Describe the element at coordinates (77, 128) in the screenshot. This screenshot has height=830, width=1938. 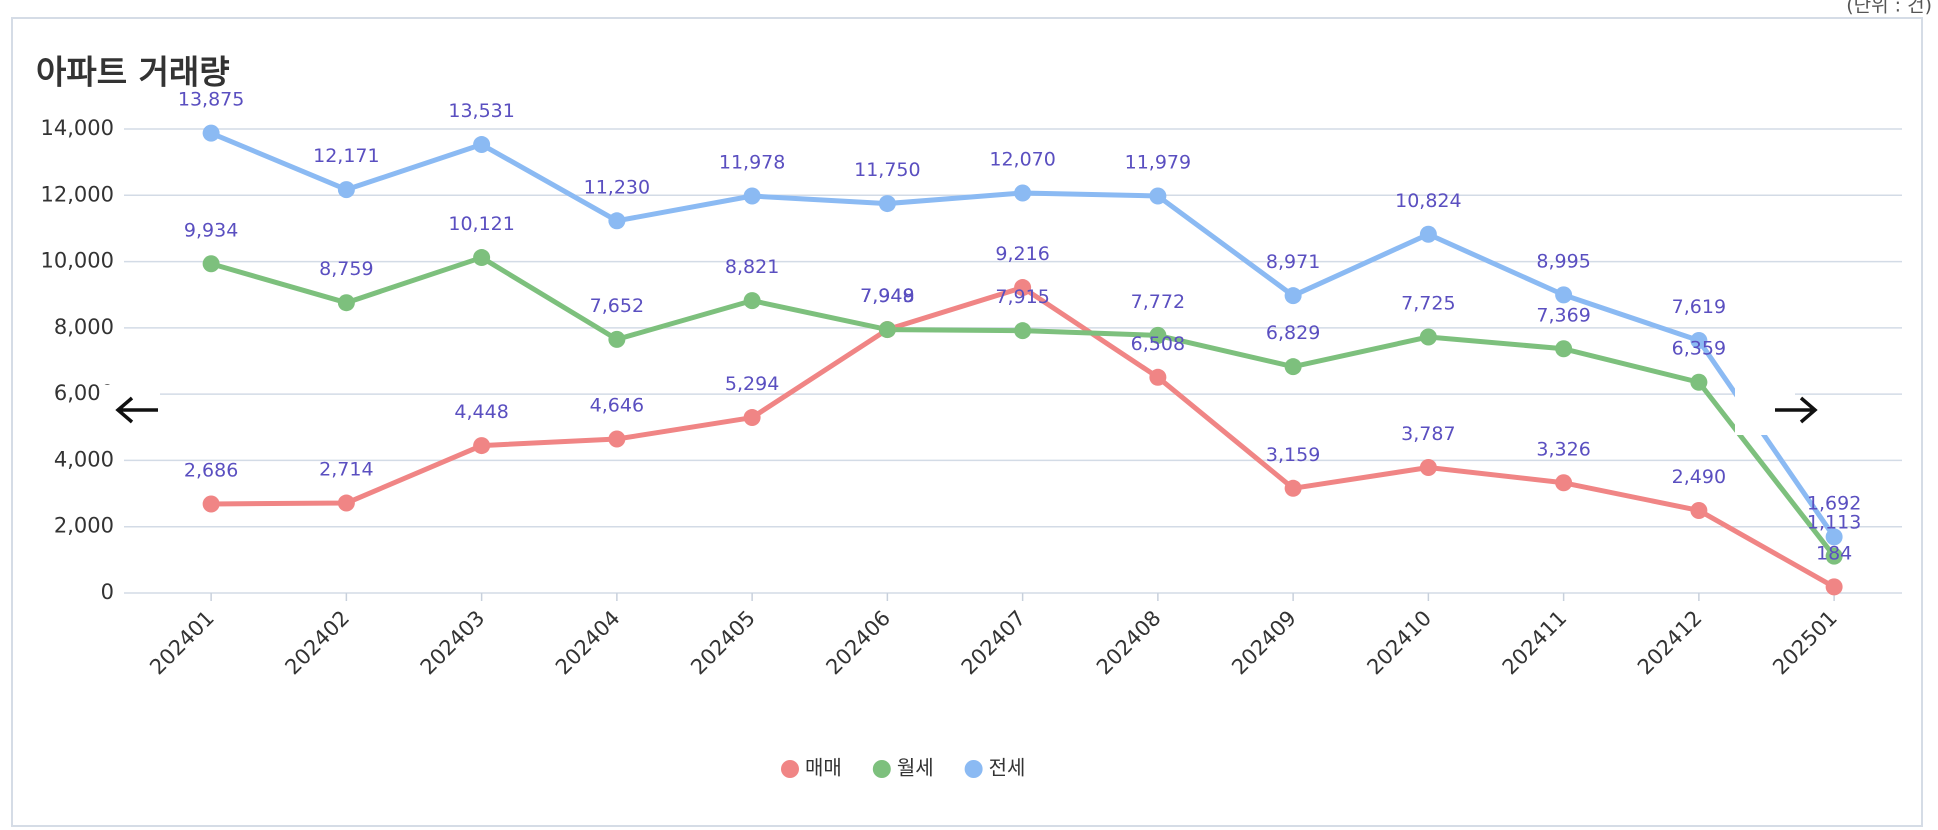
I see `y-tick-label: 14,000` at that location.